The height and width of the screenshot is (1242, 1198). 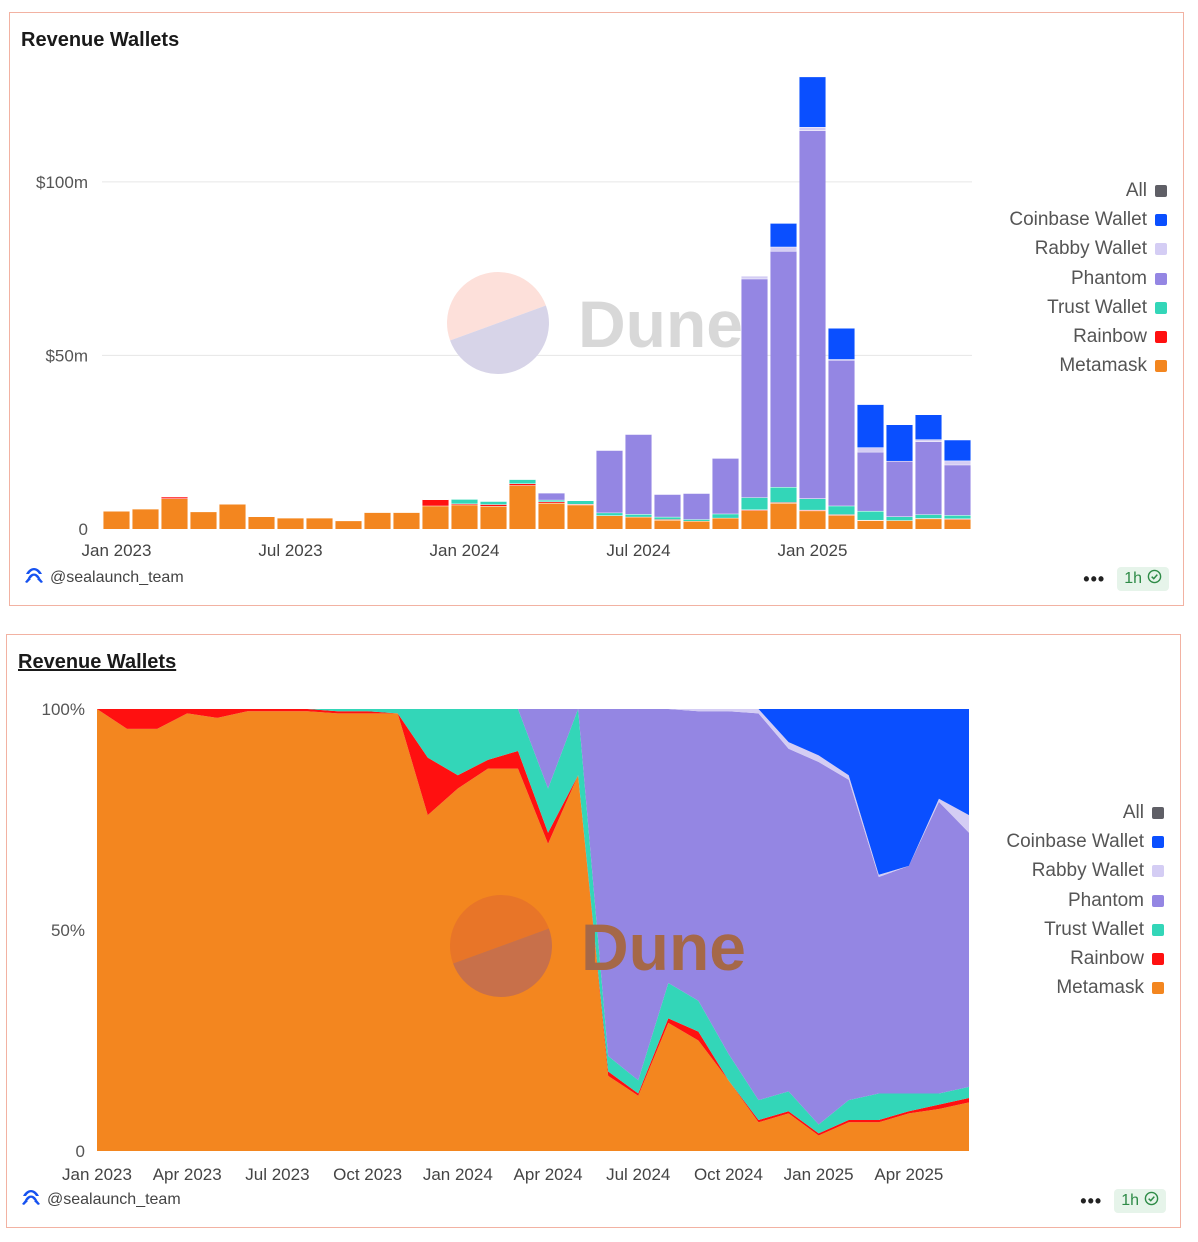 What do you see at coordinates (533, 792) in the screenshot?
I see `area-coinbase-wallet` at bounding box center [533, 792].